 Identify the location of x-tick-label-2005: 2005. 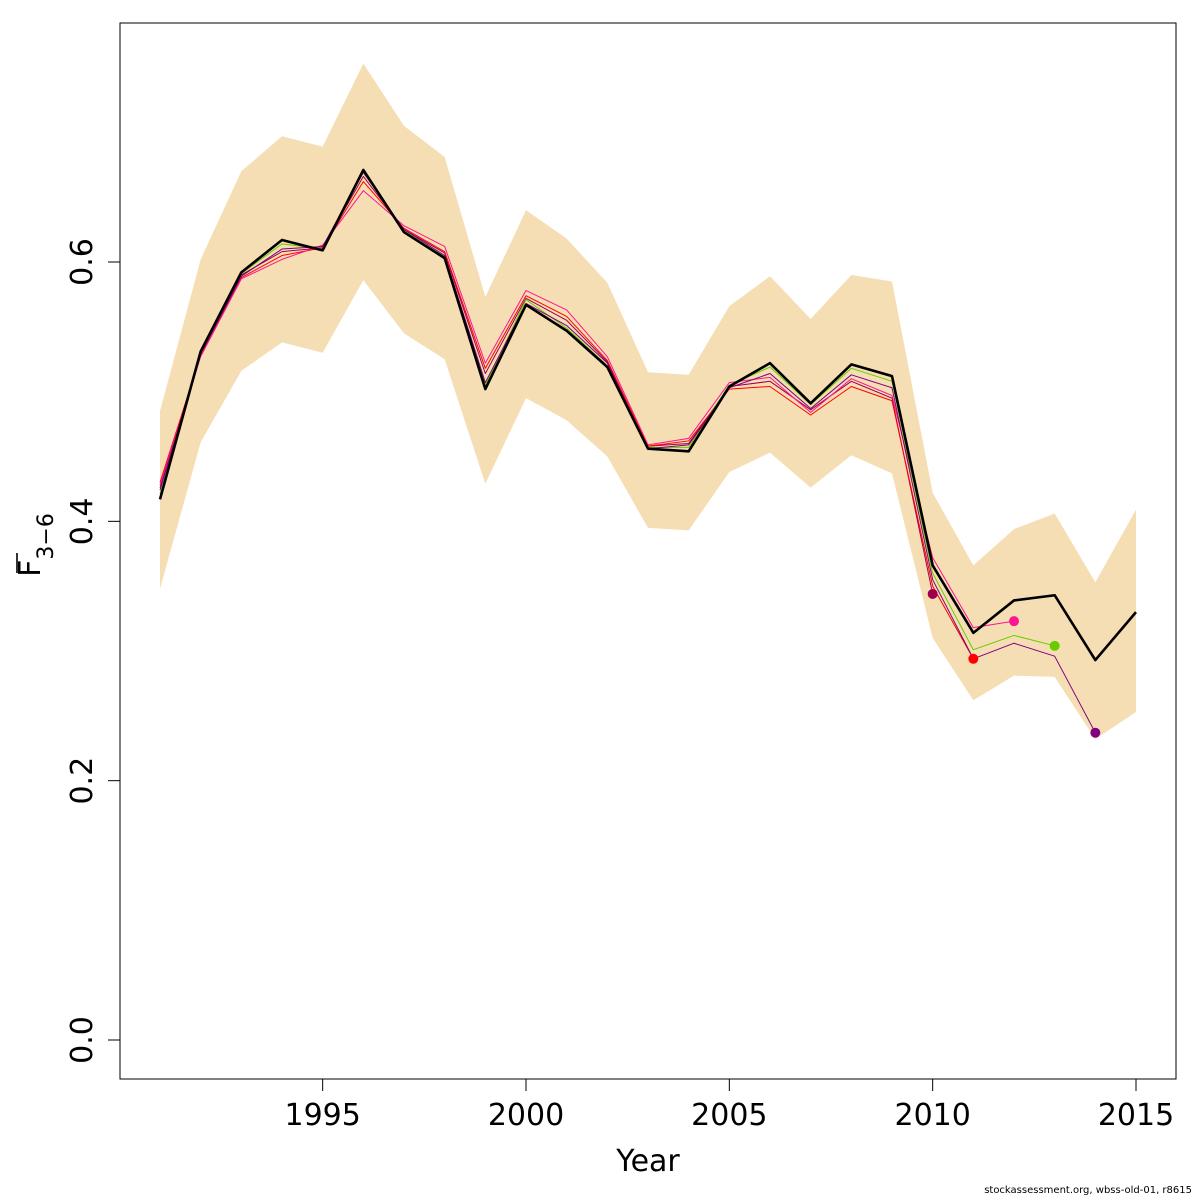
(729, 1115).